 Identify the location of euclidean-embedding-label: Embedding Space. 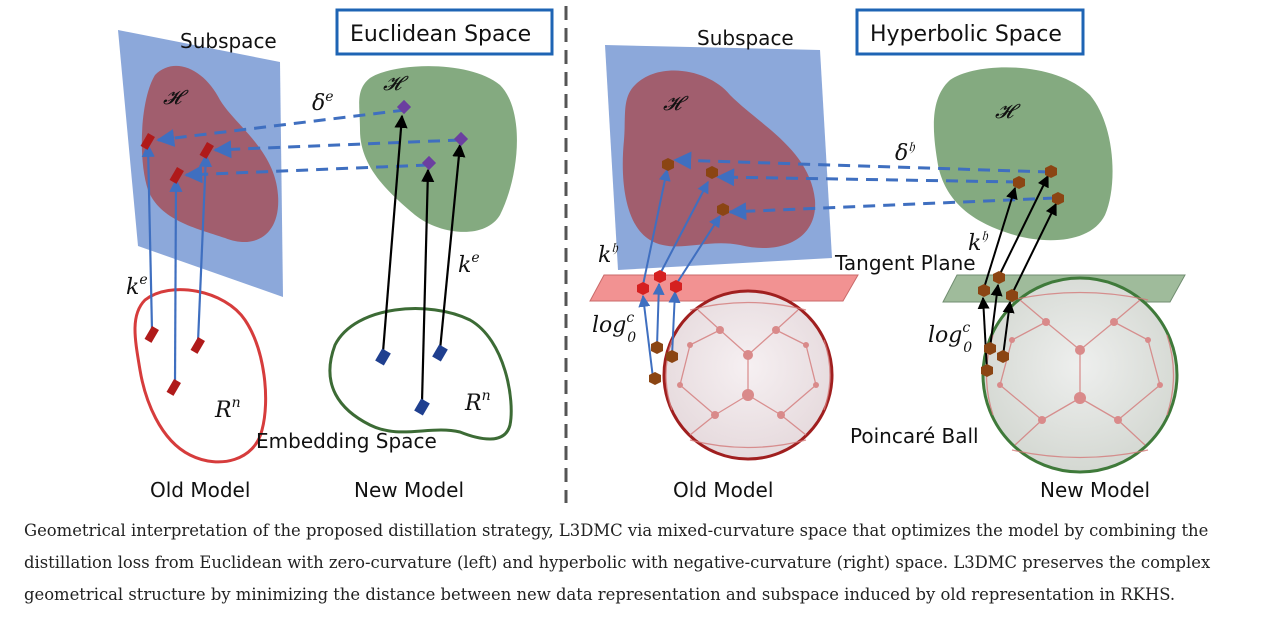
(346, 441).